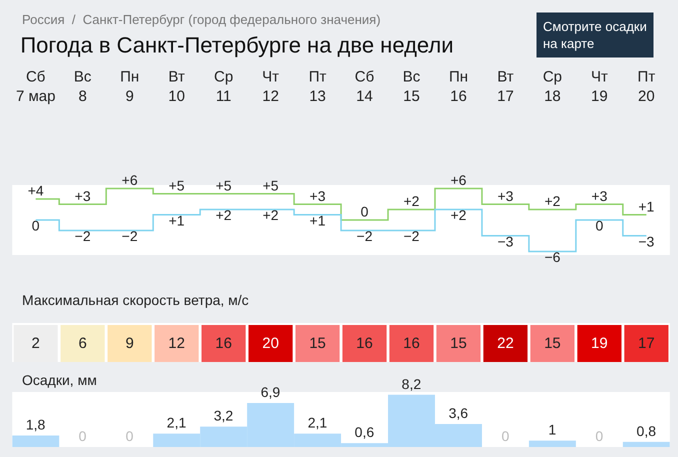 This screenshot has width=678, height=457. Describe the element at coordinates (36, 190) in the screenshot. I see `data-label: +4` at that location.